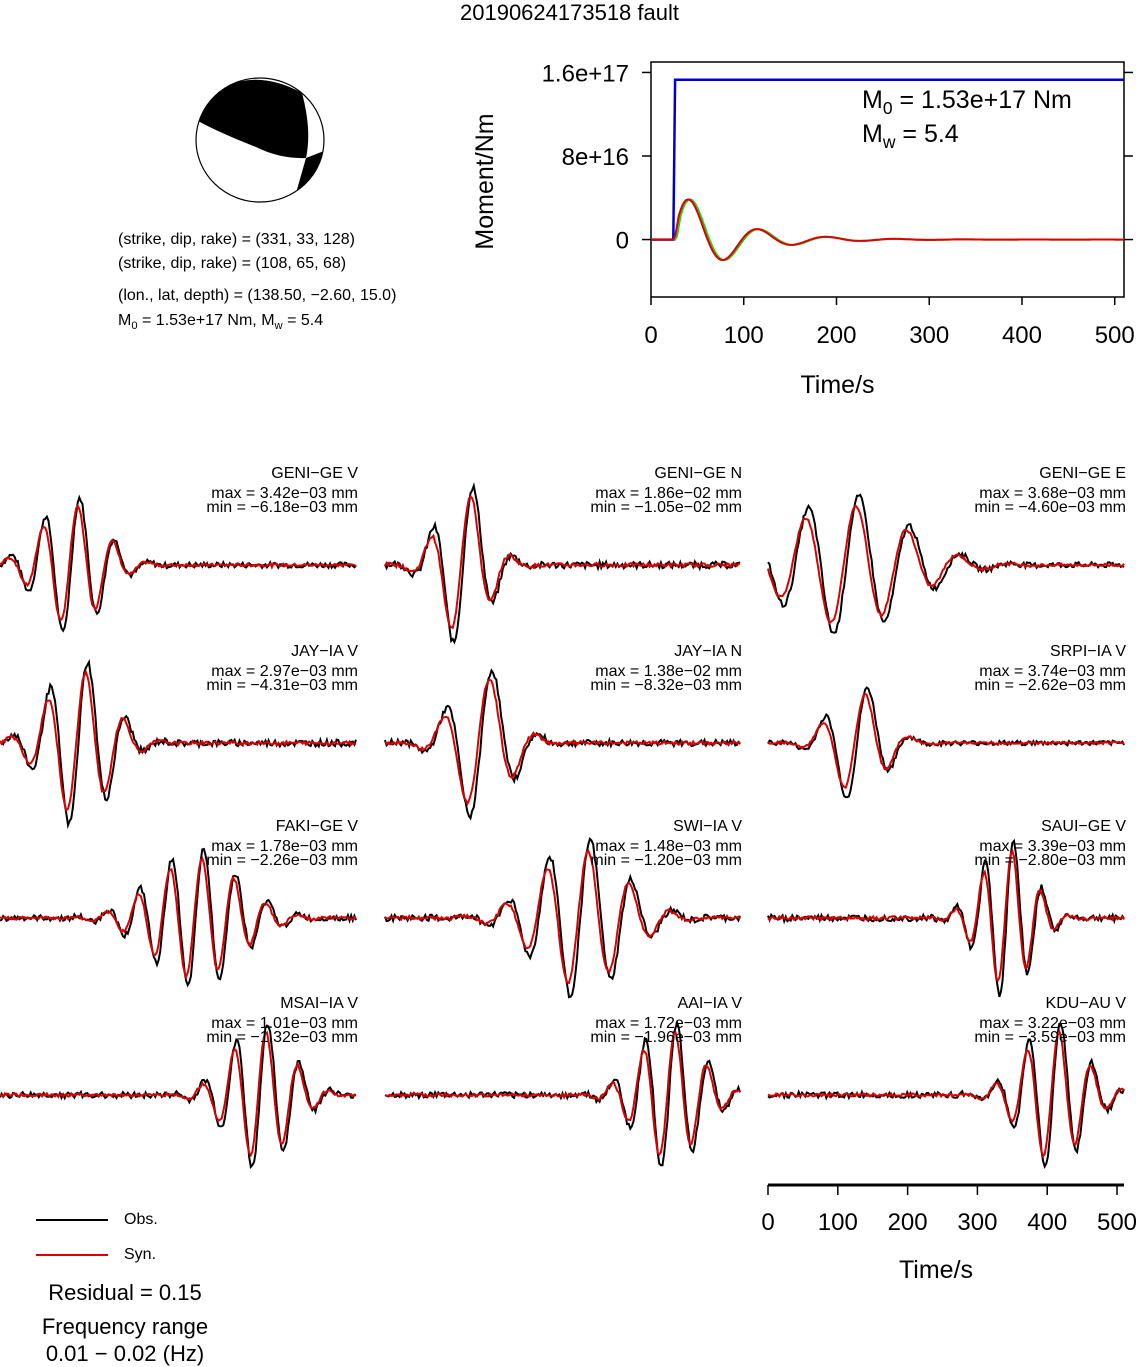  What do you see at coordinates (1083, 826) in the screenshot?
I see `station-name-label: SAUI−GE V` at bounding box center [1083, 826].